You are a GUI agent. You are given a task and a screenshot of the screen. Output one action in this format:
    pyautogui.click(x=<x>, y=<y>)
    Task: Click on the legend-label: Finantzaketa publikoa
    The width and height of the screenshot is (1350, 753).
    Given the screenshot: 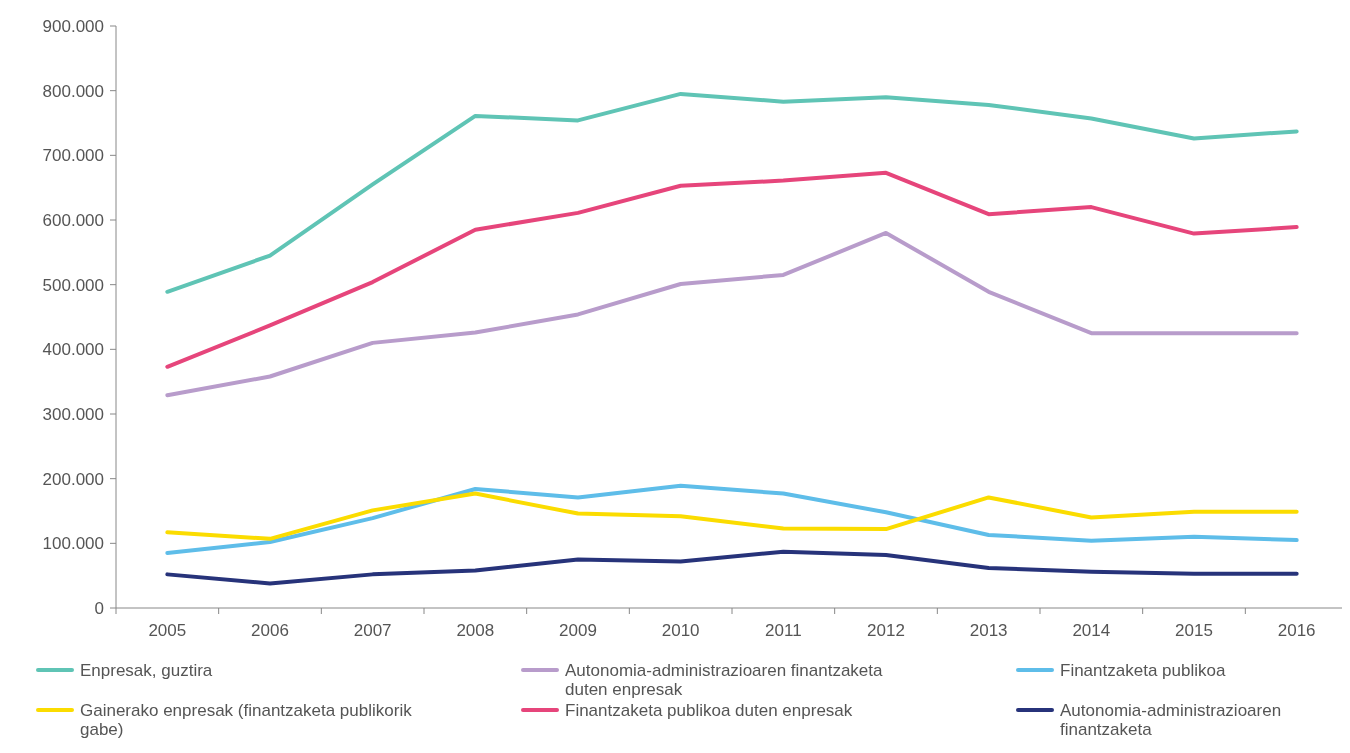 What is the action you would take?
    pyautogui.click(x=1143, y=670)
    